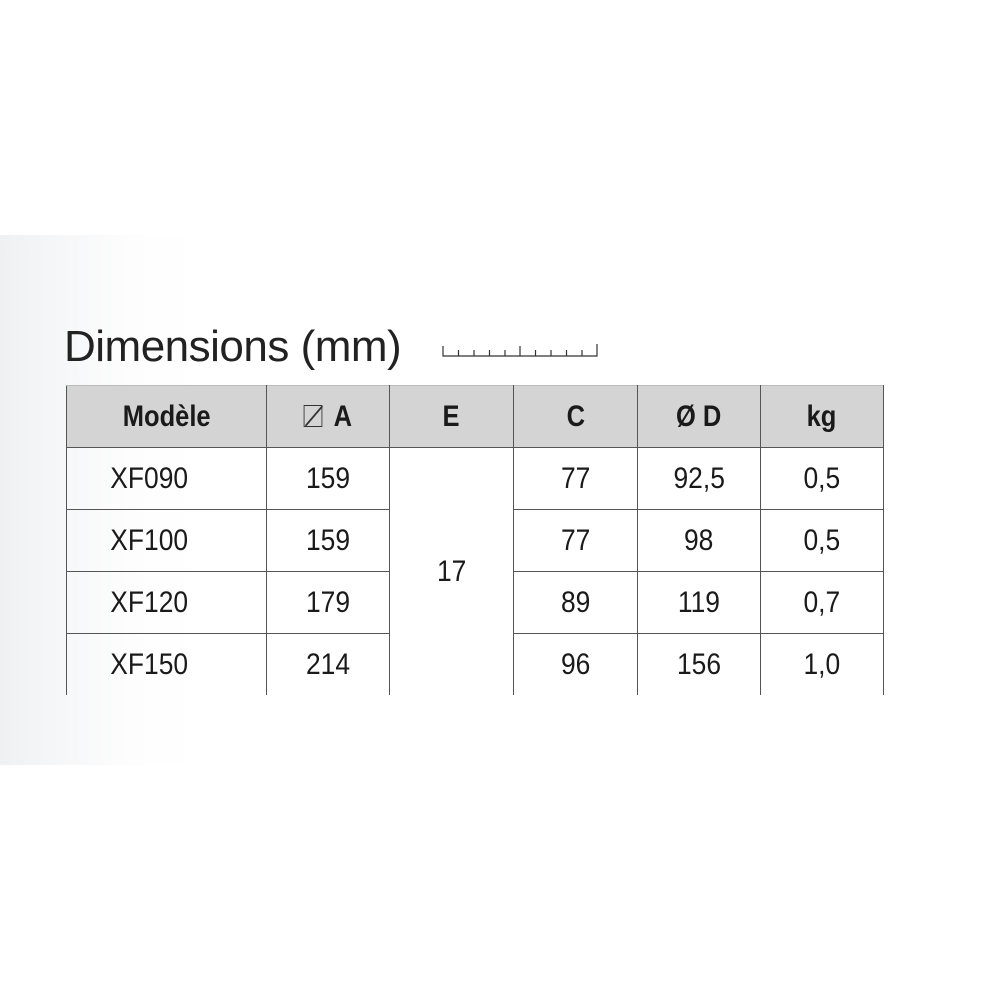  What do you see at coordinates (166, 540) in the screenshot?
I see `cell-model: XF100` at bounding box center [166, 540].